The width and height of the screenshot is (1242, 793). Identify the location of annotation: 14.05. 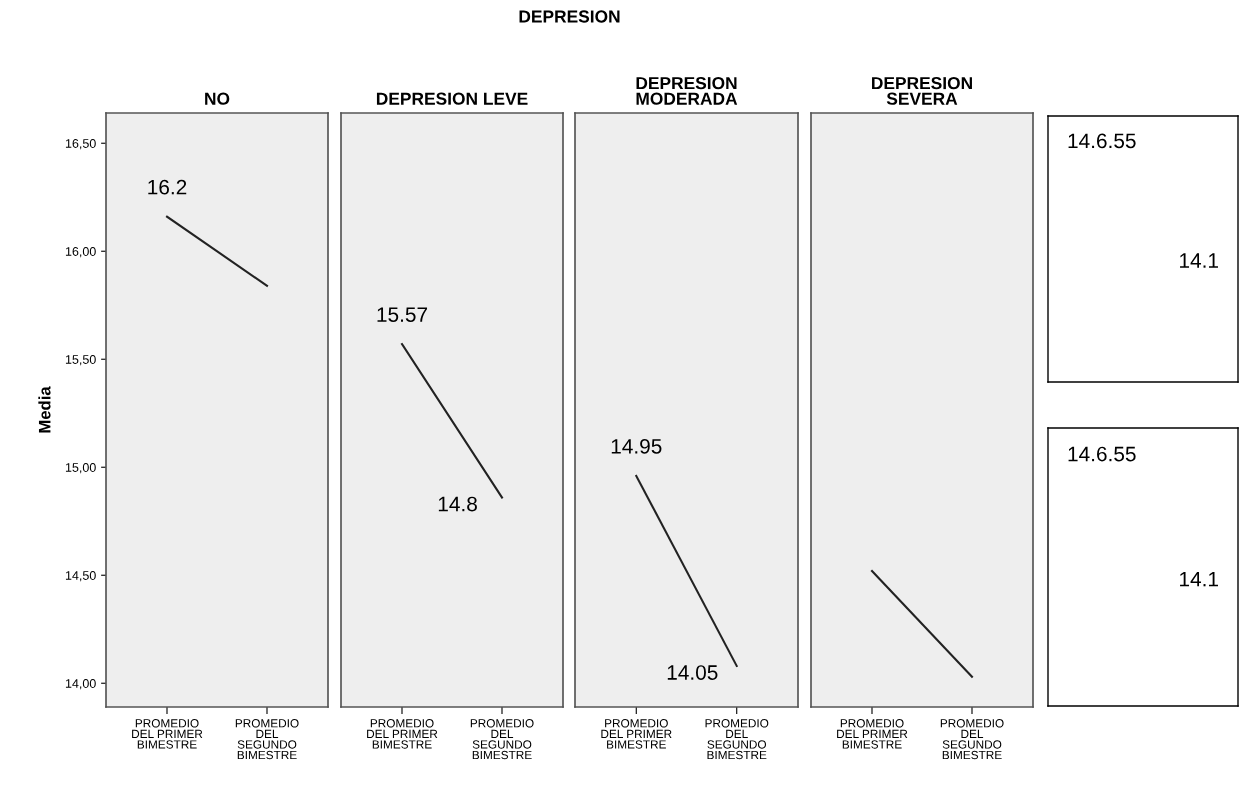
(692, 672).